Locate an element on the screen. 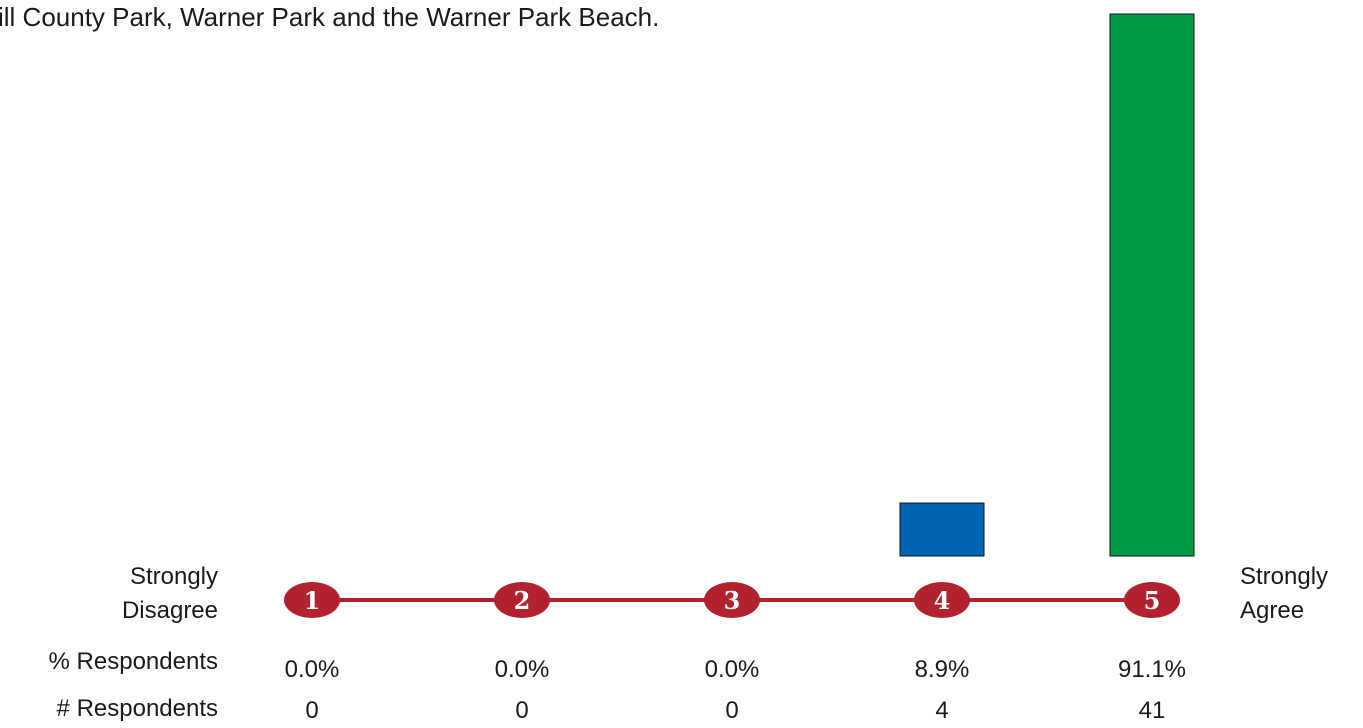  scale-dot-label-4: 4 is located at coordinates (942, 600).